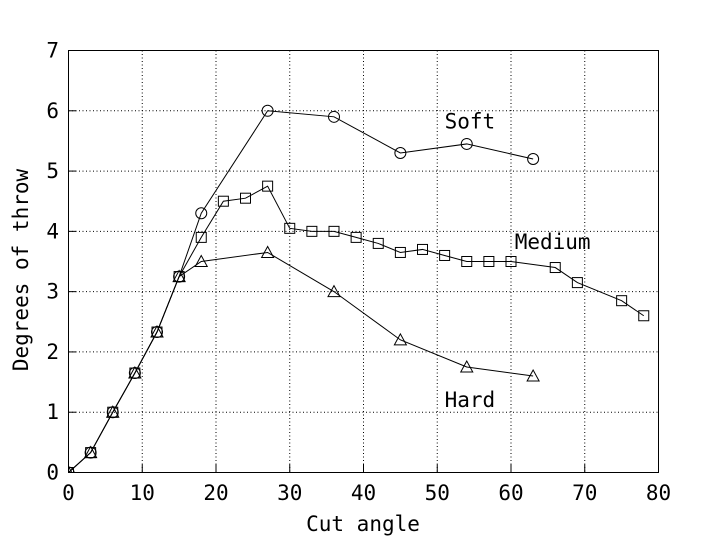  Describe the element at coordinates (52, 352) in the screenshot. I see `y-tick-label: 2` at that location.